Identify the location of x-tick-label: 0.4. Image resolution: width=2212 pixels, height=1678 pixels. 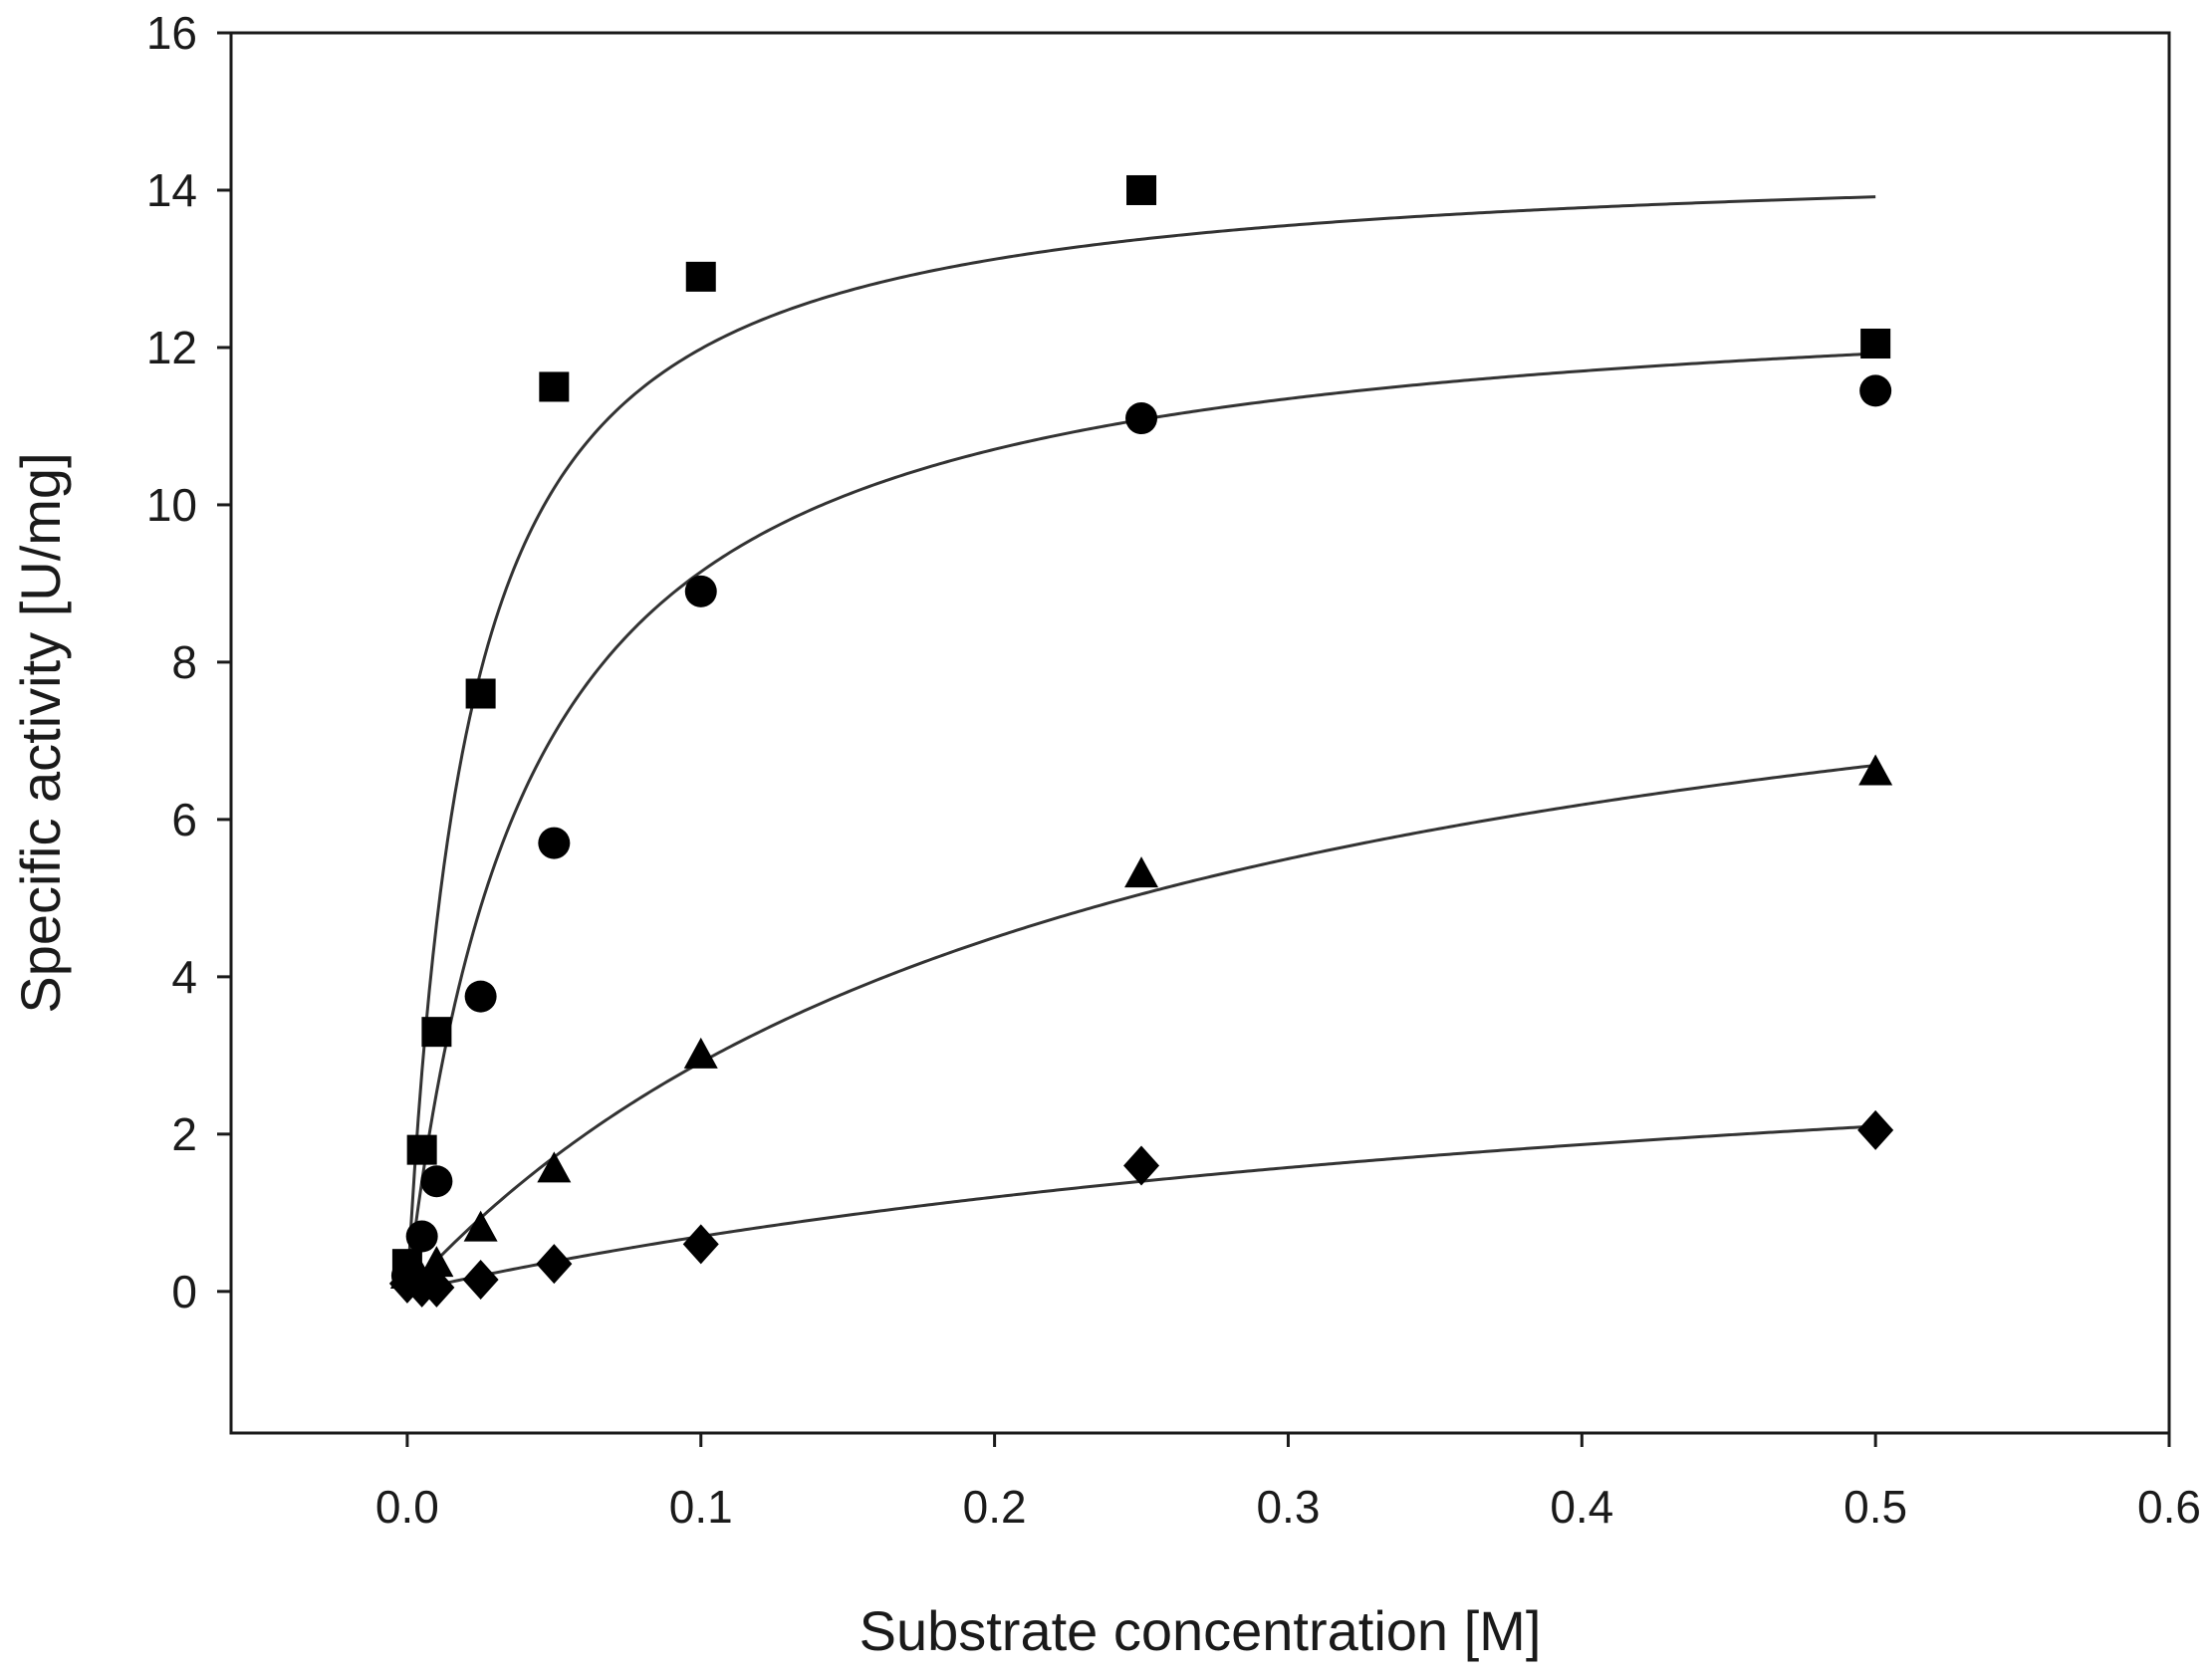
(1581, 1507).